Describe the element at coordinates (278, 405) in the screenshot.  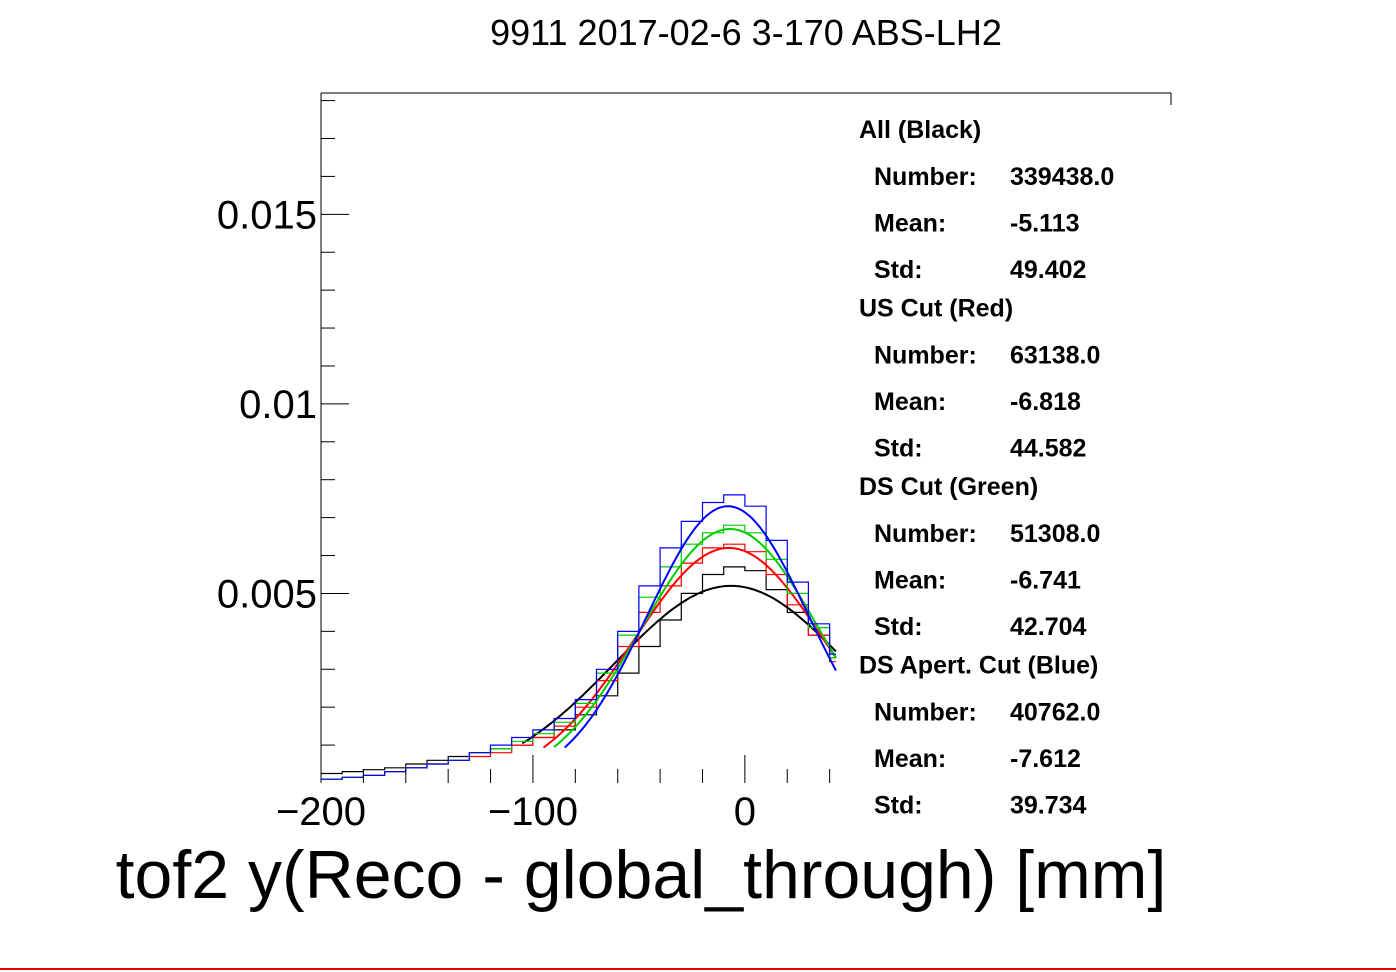
I see `y-tick-label: 0.01` at that location.